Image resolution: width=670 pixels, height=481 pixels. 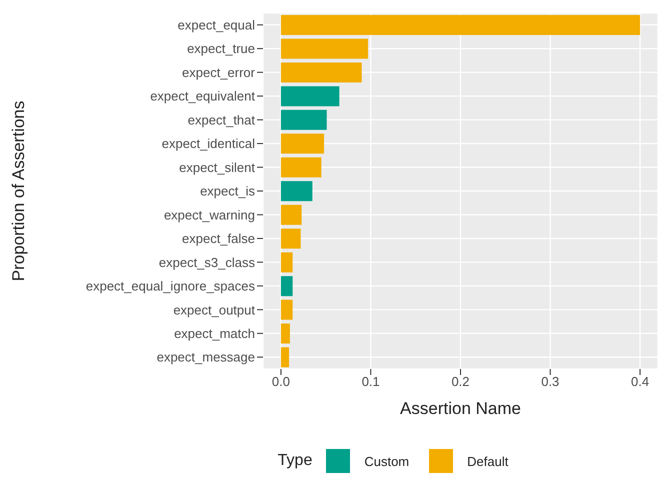 What do you see at coordinates (209, 214) in the screenshot?
I see `y-tick-label: expect_warning` at bounding box center [209, 214].